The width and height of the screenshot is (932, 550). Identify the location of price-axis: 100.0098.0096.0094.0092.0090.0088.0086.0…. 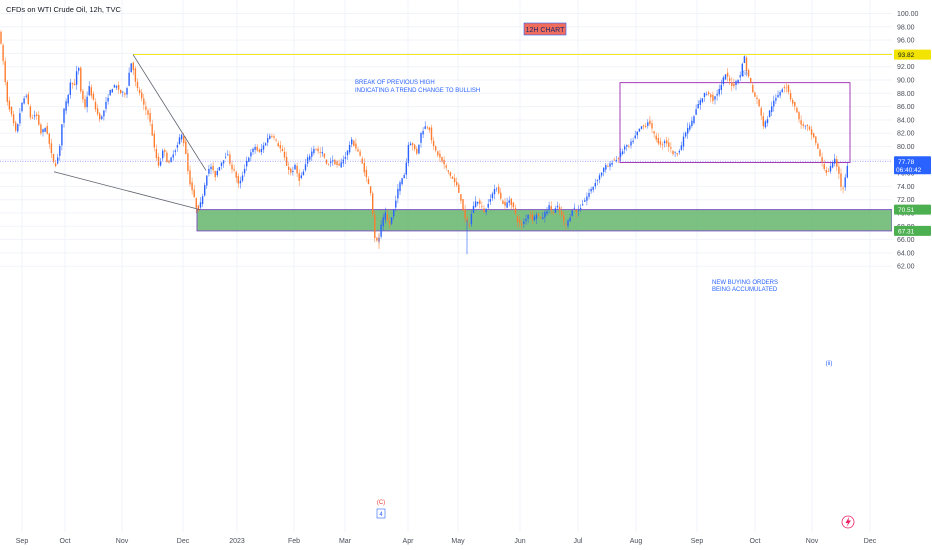
(912, 275).